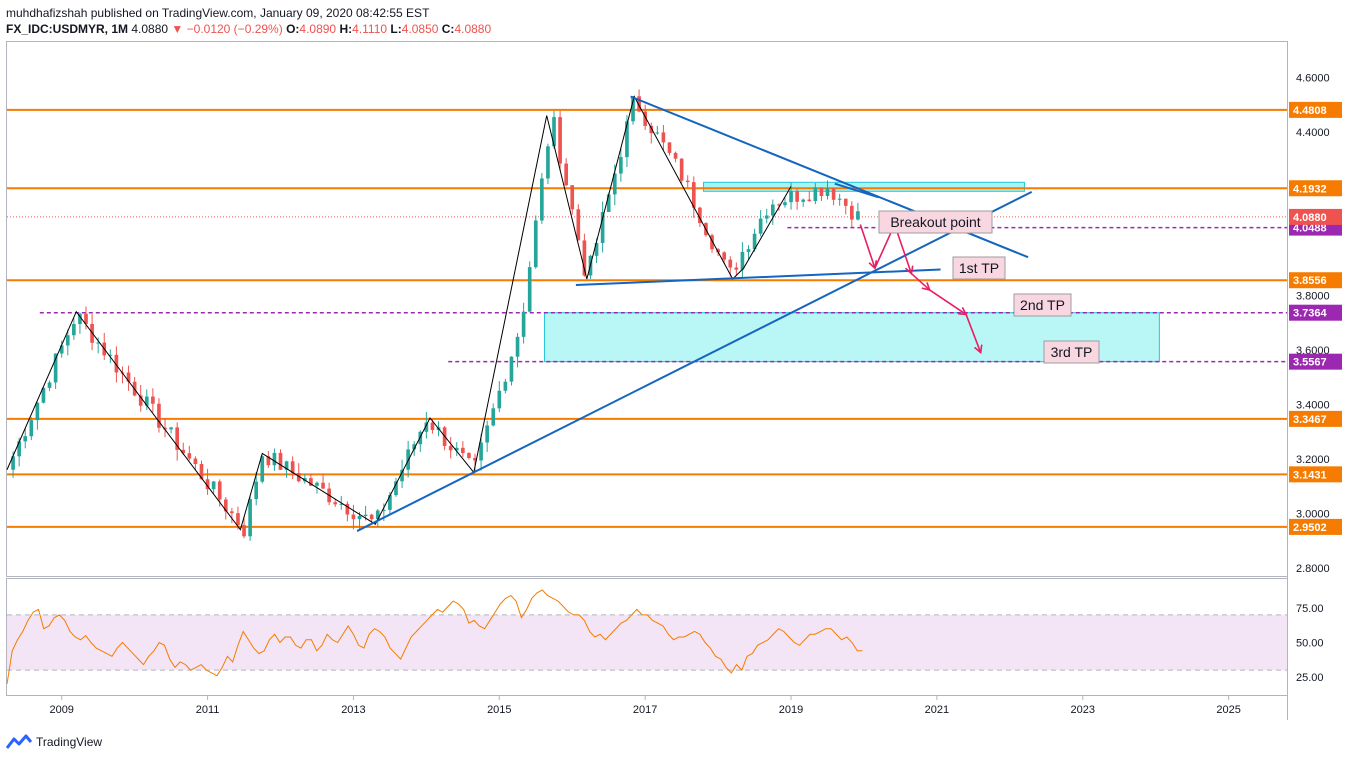 This screenshot has height=760, width=1348. I want to click on tradingview-logo-icon, so click(19, 741).